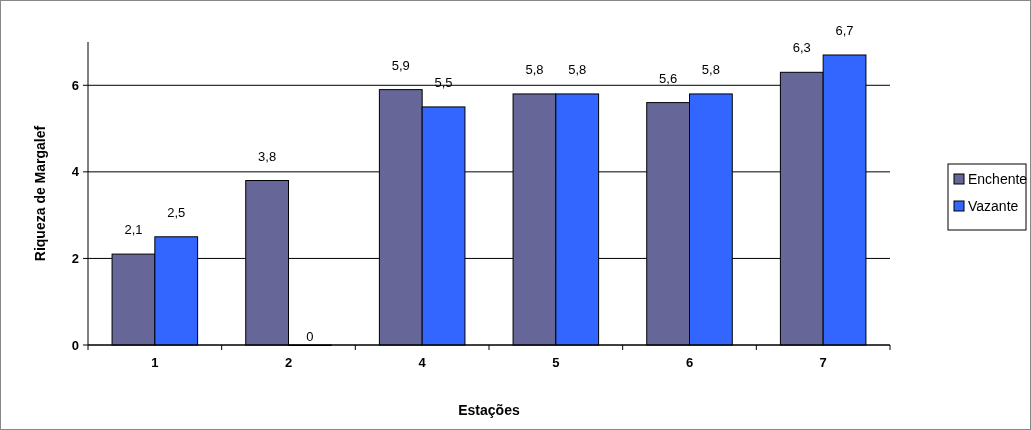  What do you see at coordinates (155, 362) in the screenshot?
I see `x-tick-label: 1` at bounding box center [155, 362].